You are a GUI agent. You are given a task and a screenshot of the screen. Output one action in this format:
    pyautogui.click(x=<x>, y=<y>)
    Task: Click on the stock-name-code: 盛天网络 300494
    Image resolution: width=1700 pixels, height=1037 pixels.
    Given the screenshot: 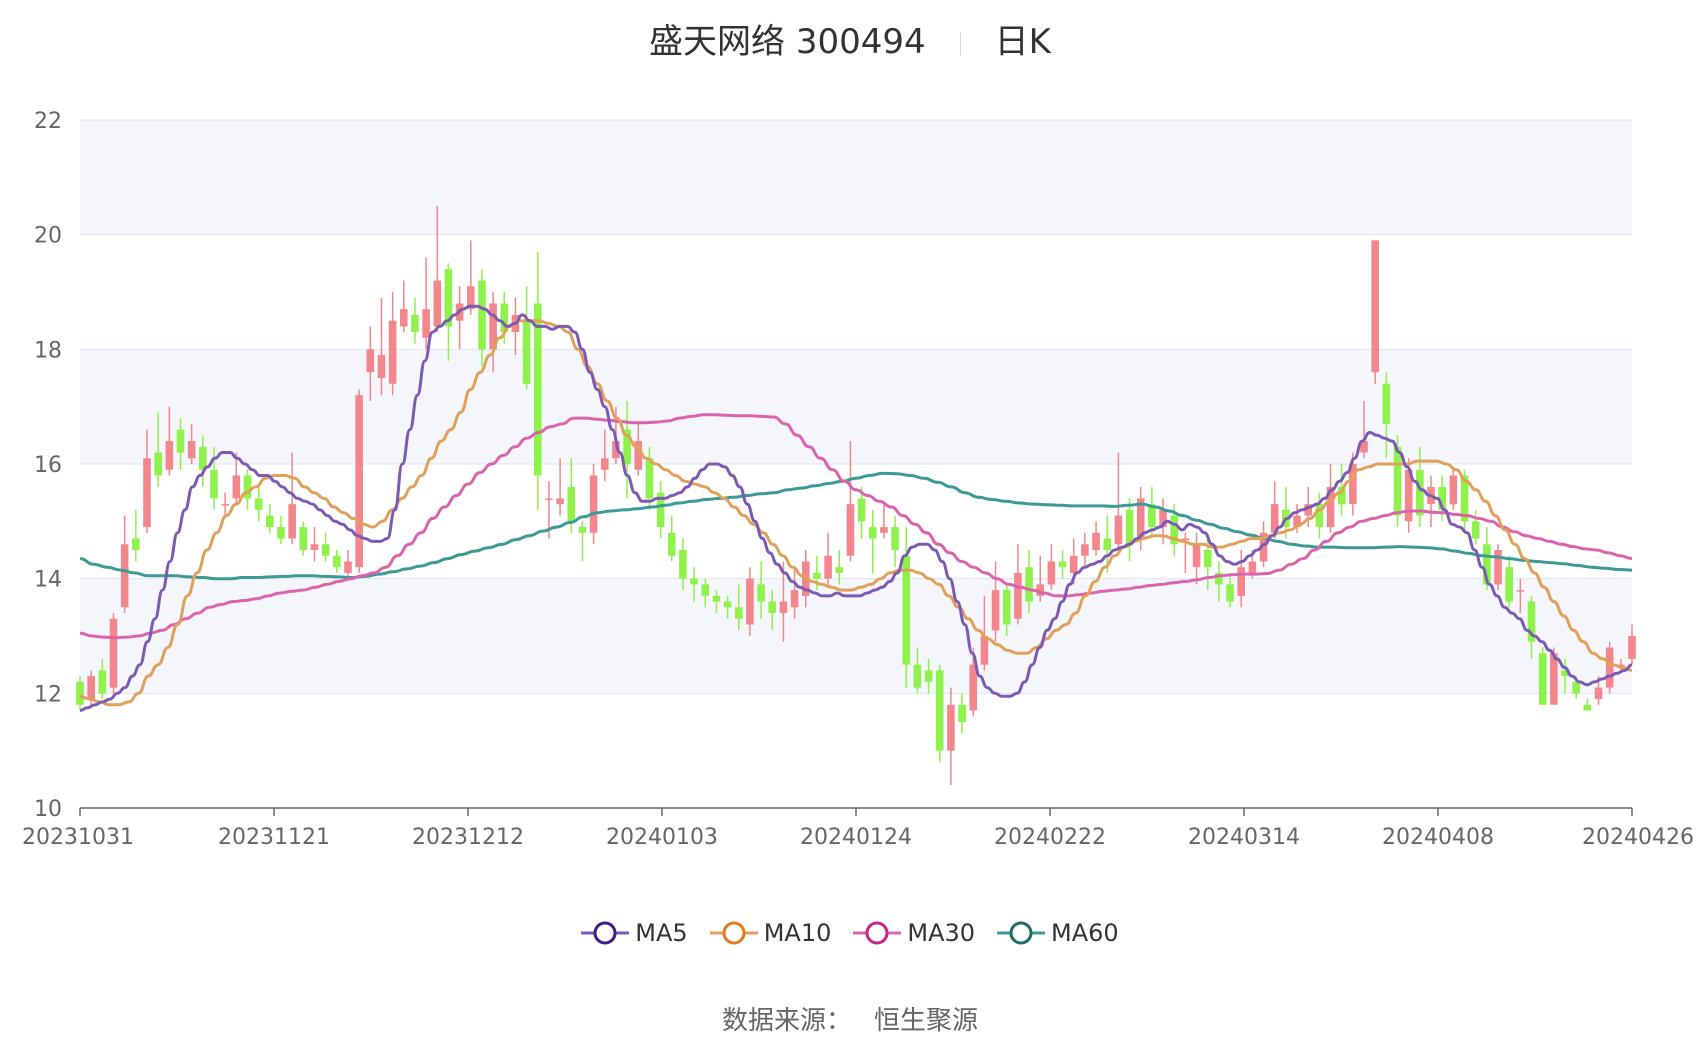 What is the action you would take?
    pyautogui.click(x=787, y=42)
    